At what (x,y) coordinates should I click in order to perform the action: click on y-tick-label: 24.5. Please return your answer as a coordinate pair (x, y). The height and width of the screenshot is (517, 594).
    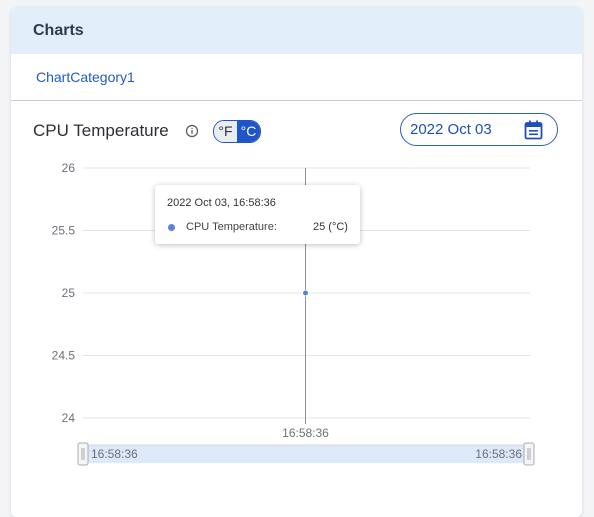
    Looking at the image, I should click on (64, 356).